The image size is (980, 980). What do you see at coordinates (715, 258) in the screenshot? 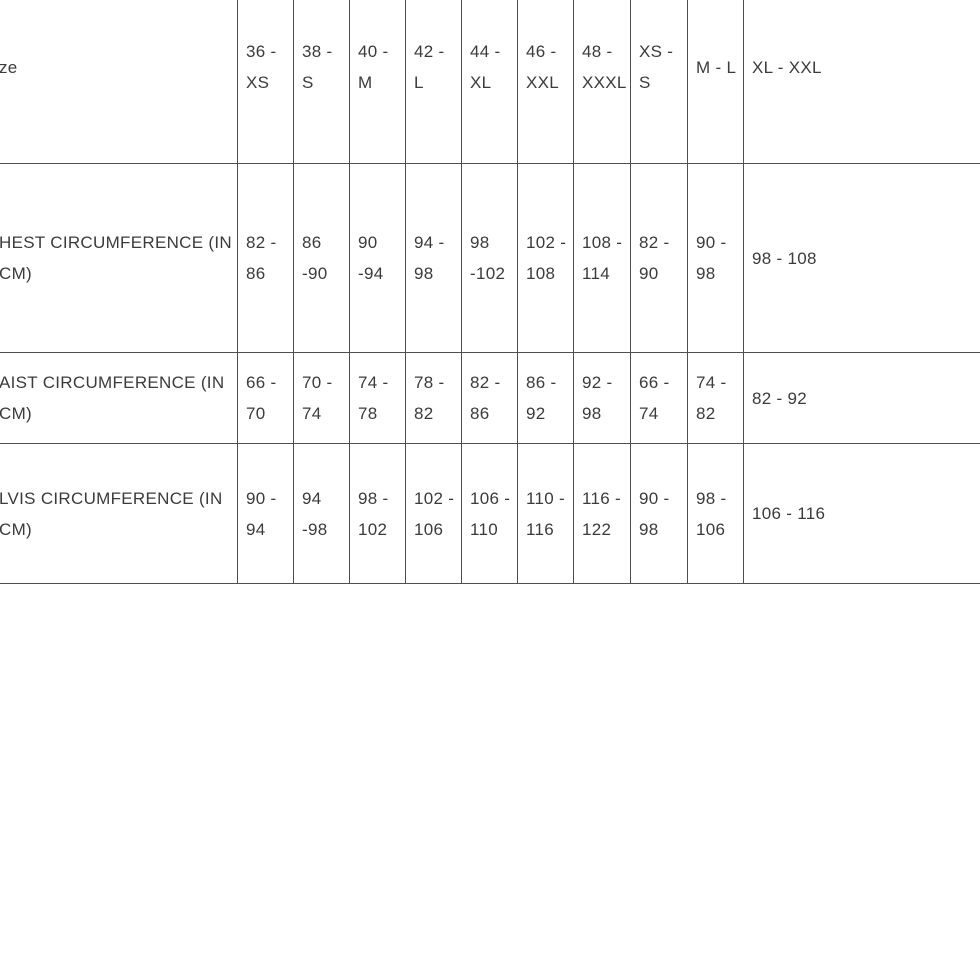
I see `chest-value-m-l: 90 - 98` at bounding box center [715, 258].